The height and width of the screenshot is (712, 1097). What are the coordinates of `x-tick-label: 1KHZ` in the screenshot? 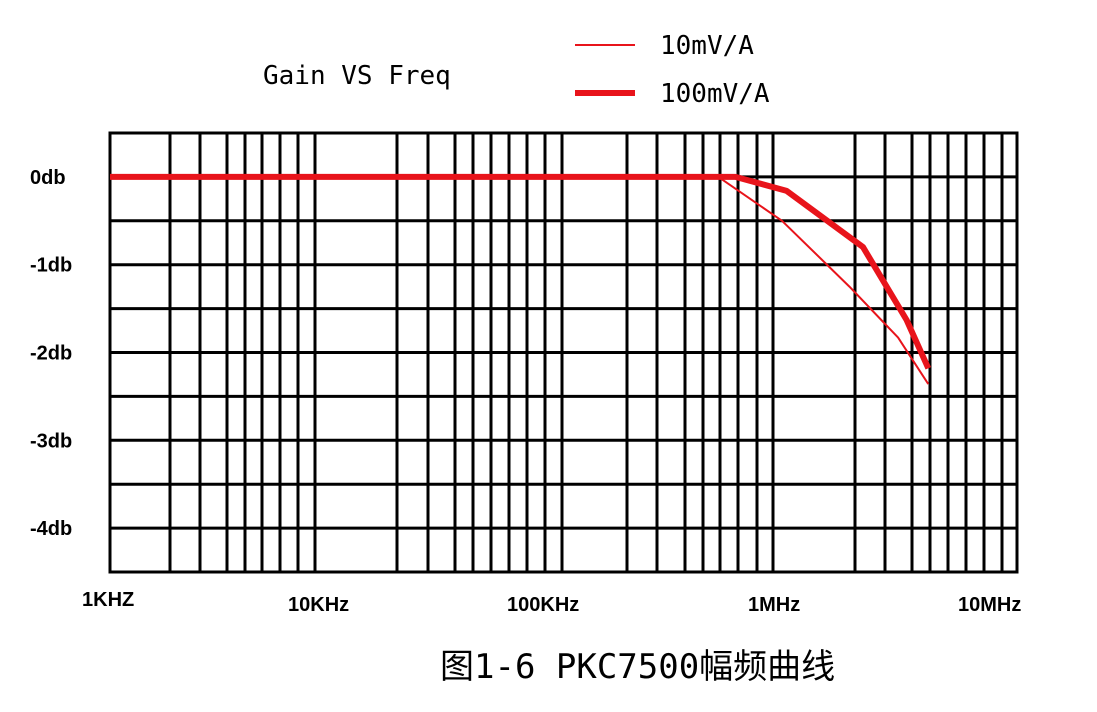 It's located at (108, 600).